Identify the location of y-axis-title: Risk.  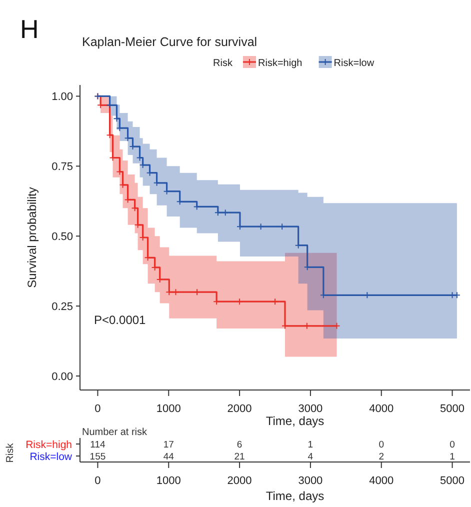
(10, 452).